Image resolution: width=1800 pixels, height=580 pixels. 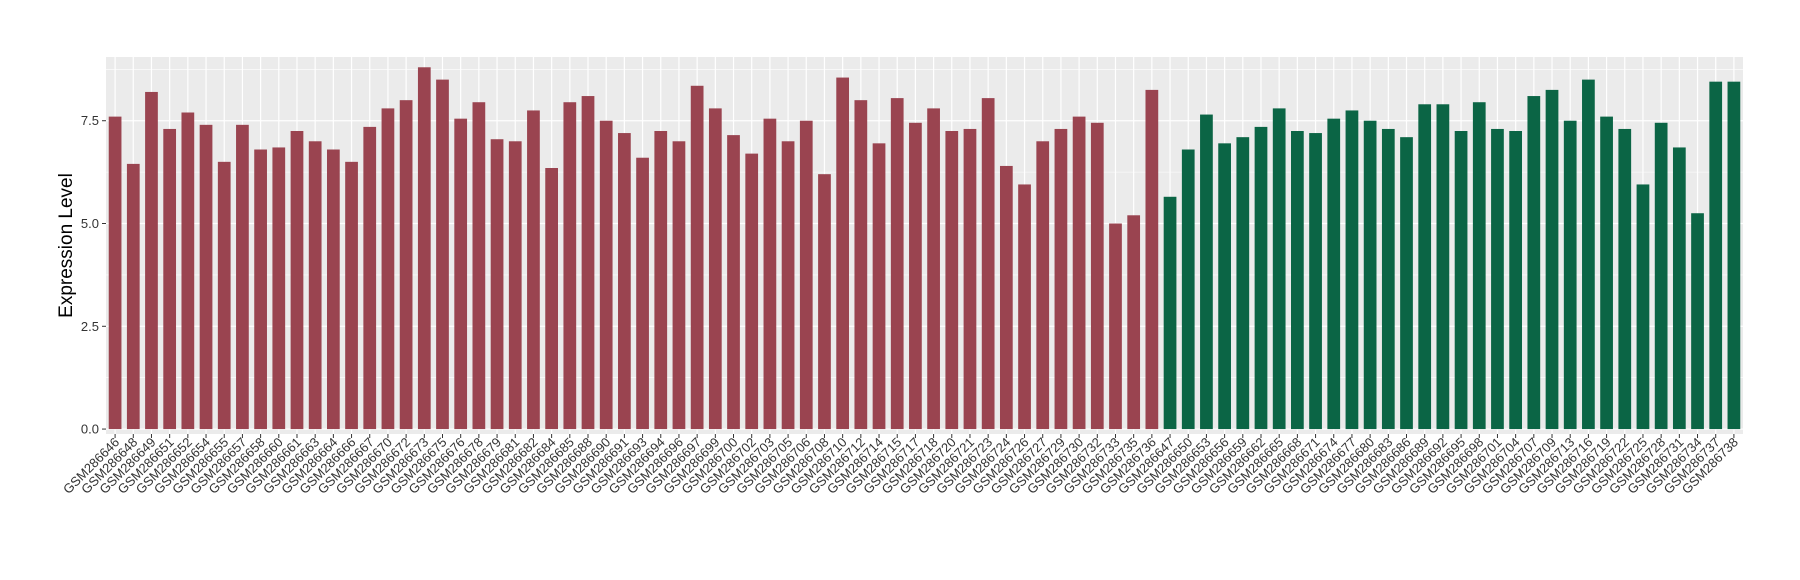 What do you see at coordinates (806, 275) in the screenshot?
I see `bar-GSM286706` at bounding box center [806, 275].